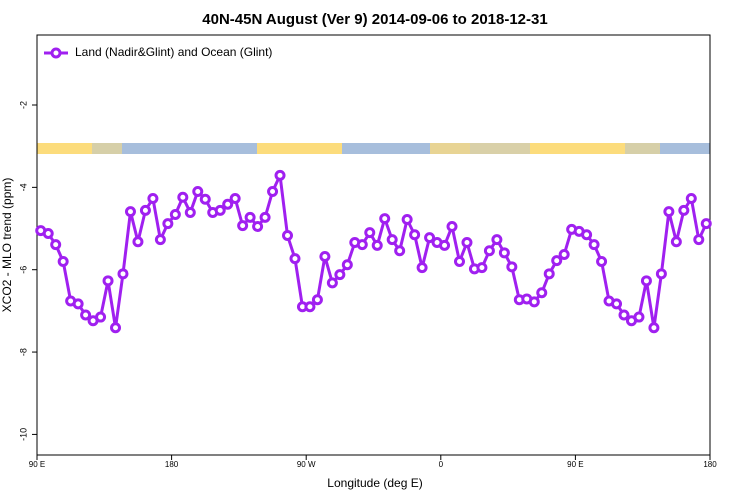 The height and width of the screenshot is (500, 750). I want to click on y-tick-label: -8, so click(23, 352).